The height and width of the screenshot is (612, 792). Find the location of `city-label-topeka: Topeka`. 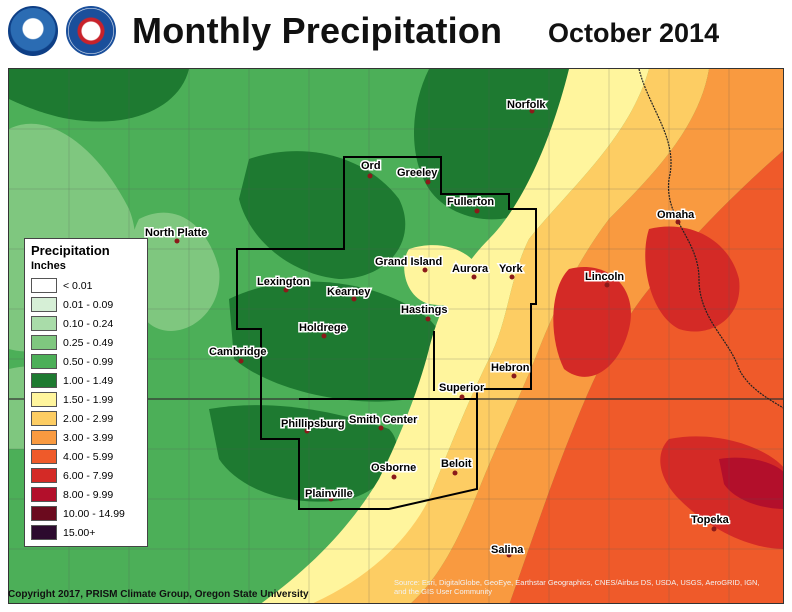

city-label-topeka: Topeka is located at coordinates (710, 520).